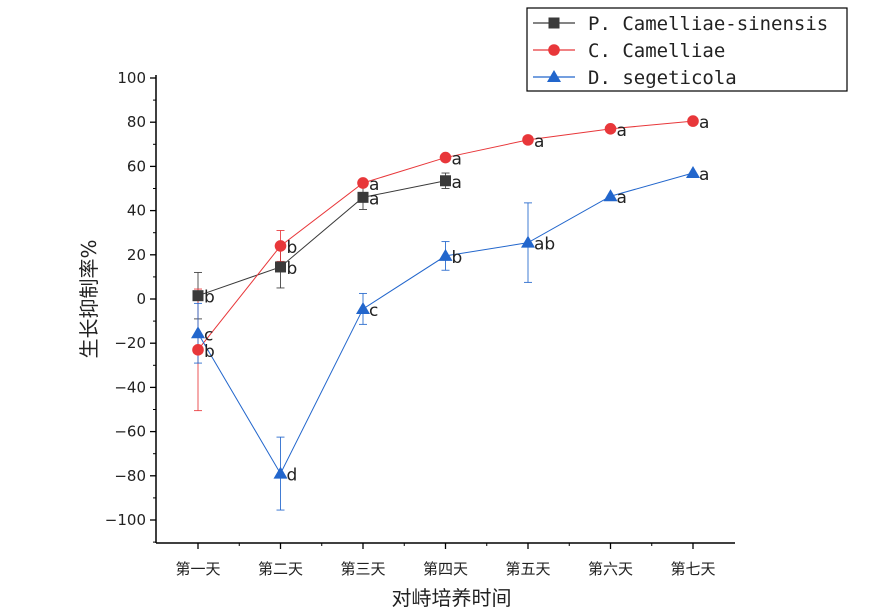  What do you see at coordinates (131, 78) in the screenshot?
I see `y-tick-label: 100` at bounding box center [131, 78].